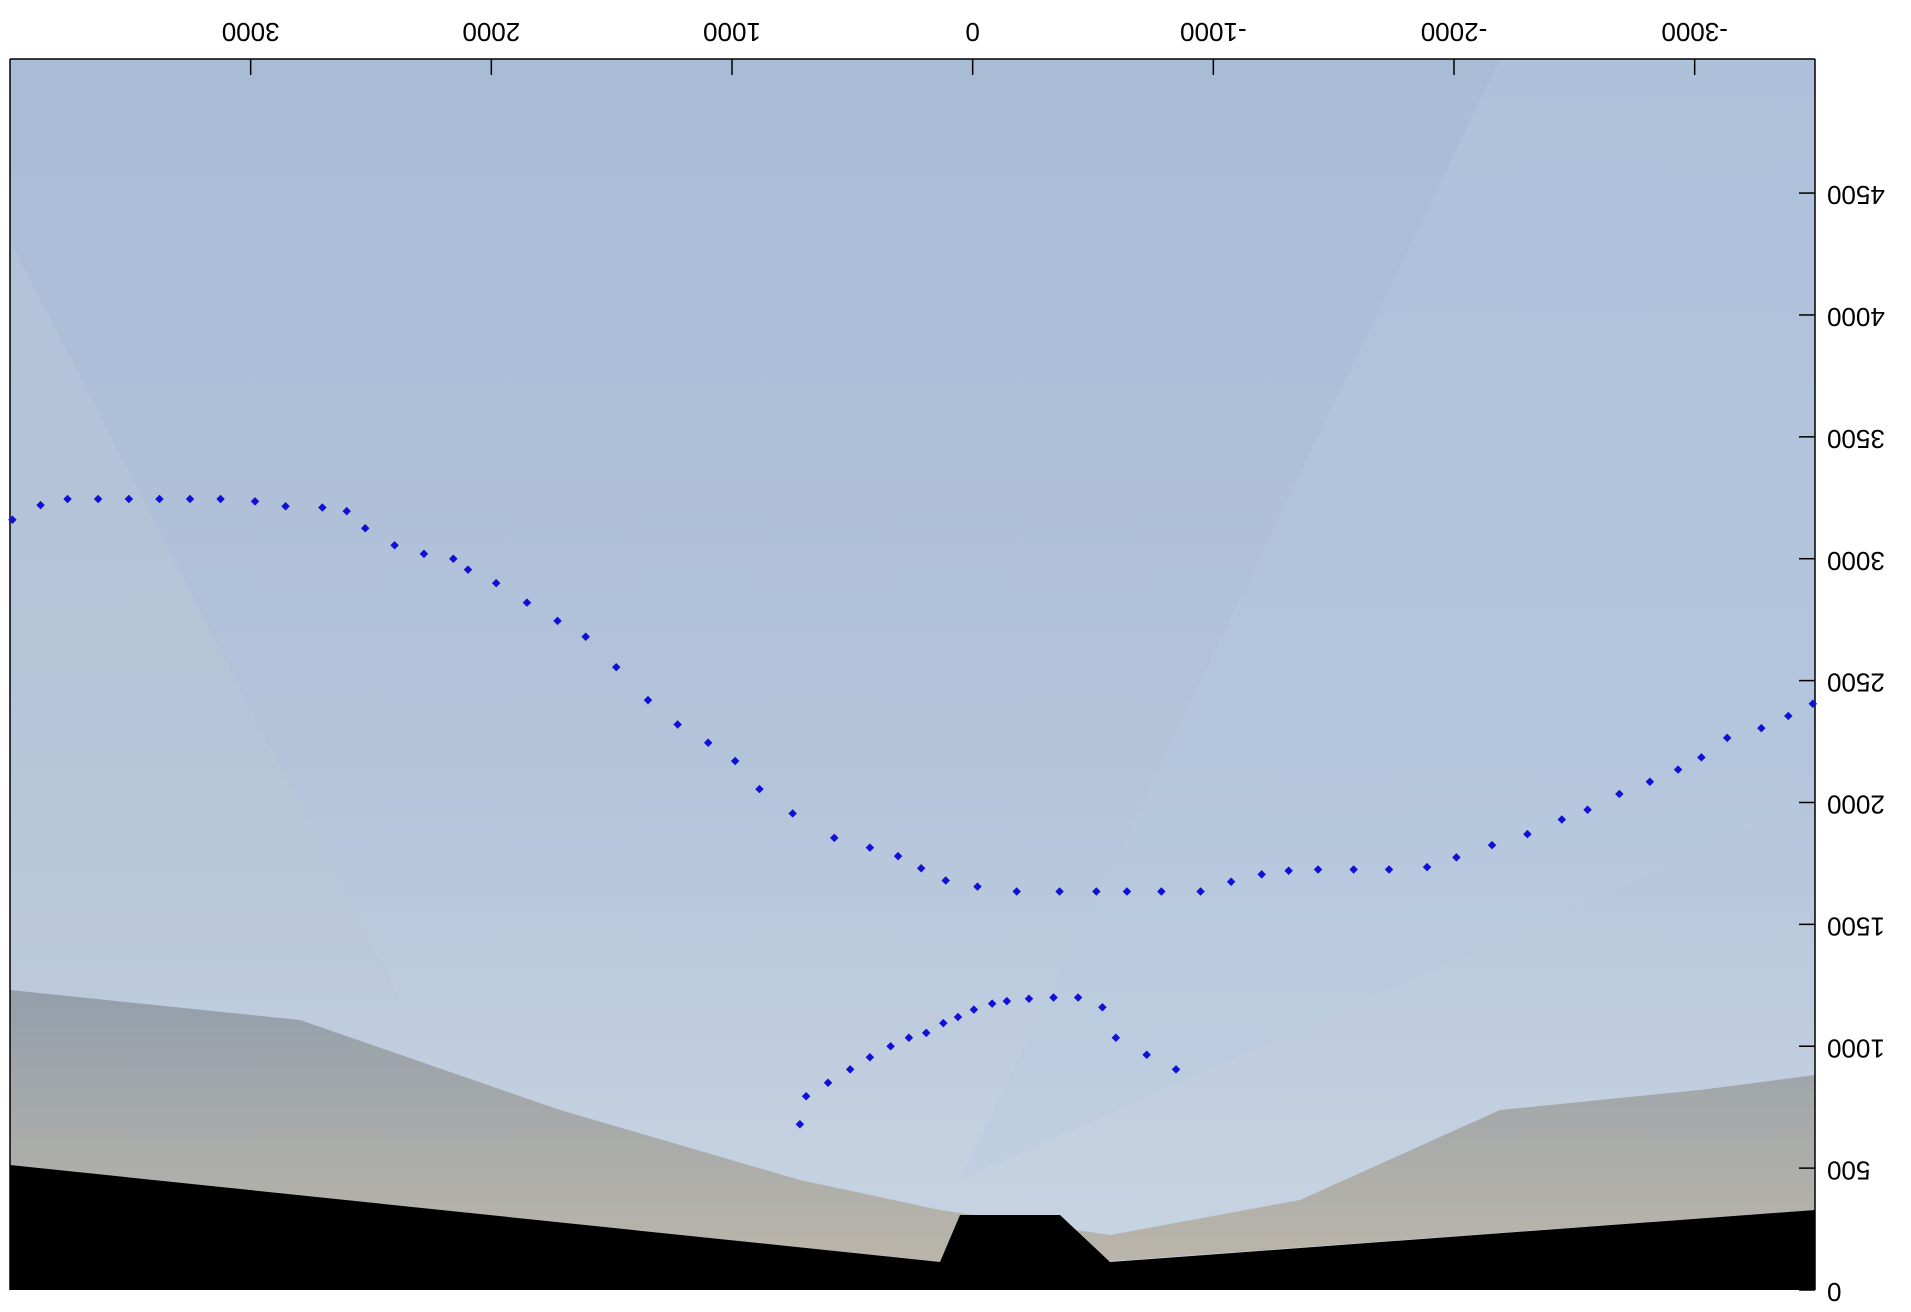 This screenshot has height=1312, width=1911. What do you see at coordinates (1454, 32) in the screenshot?
I see `x-tick-label: -2000` at bounding box center [1454, 32].